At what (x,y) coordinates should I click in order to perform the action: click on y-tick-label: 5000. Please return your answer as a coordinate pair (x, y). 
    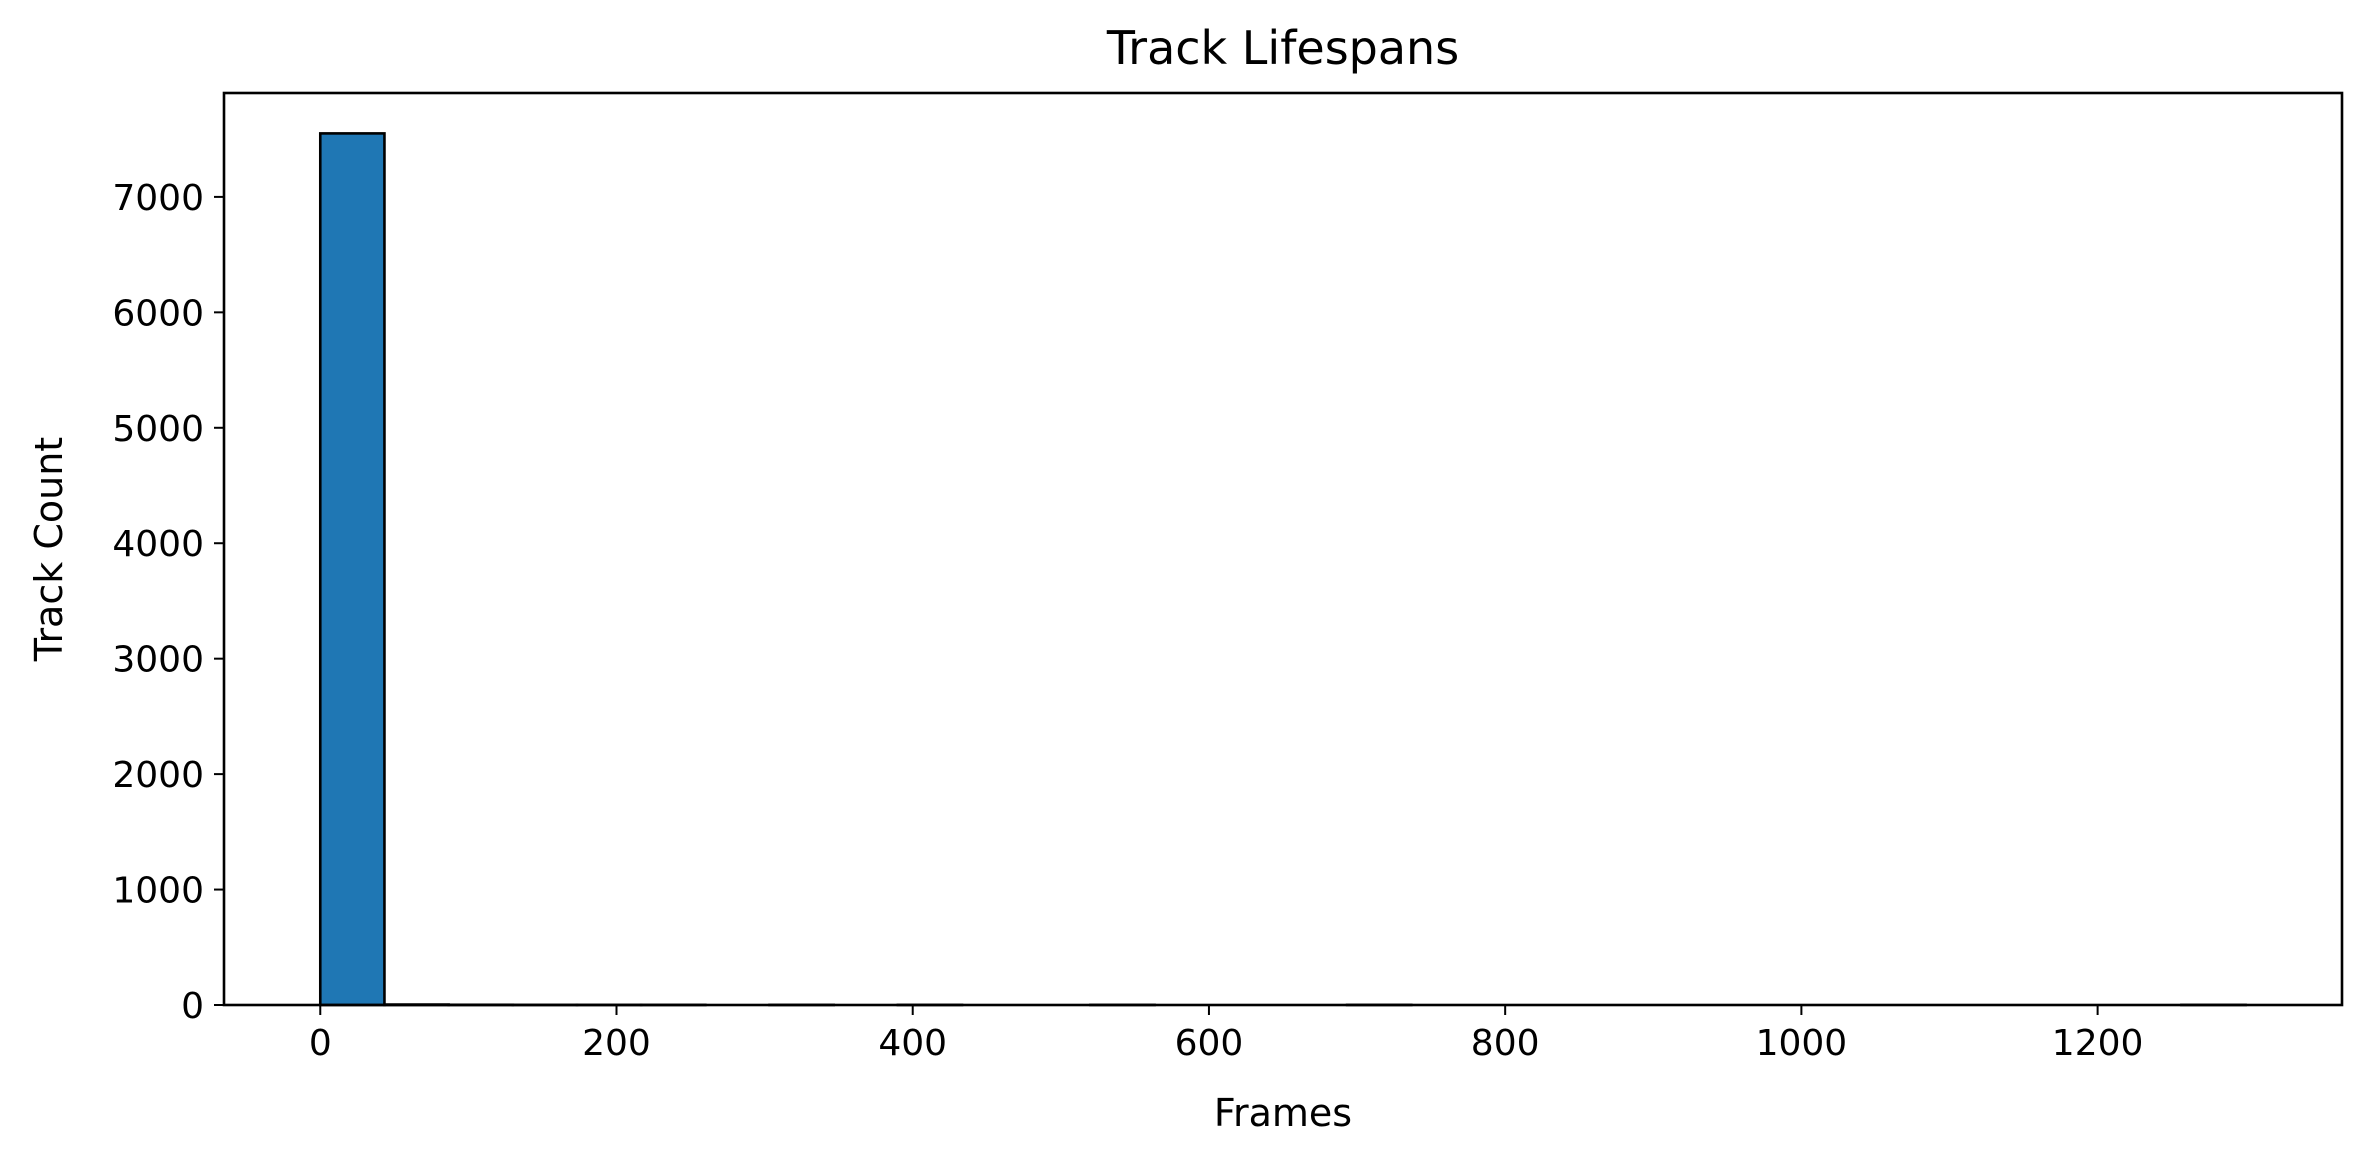
    Looking at the image, I should click on (158, 429).